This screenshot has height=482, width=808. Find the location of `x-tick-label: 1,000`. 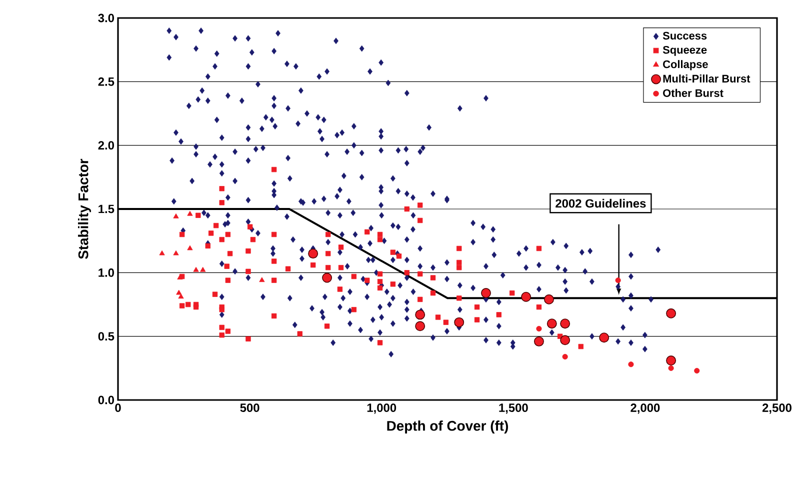

x-tick-label: 1,000 is located at coordinates (381, 409).